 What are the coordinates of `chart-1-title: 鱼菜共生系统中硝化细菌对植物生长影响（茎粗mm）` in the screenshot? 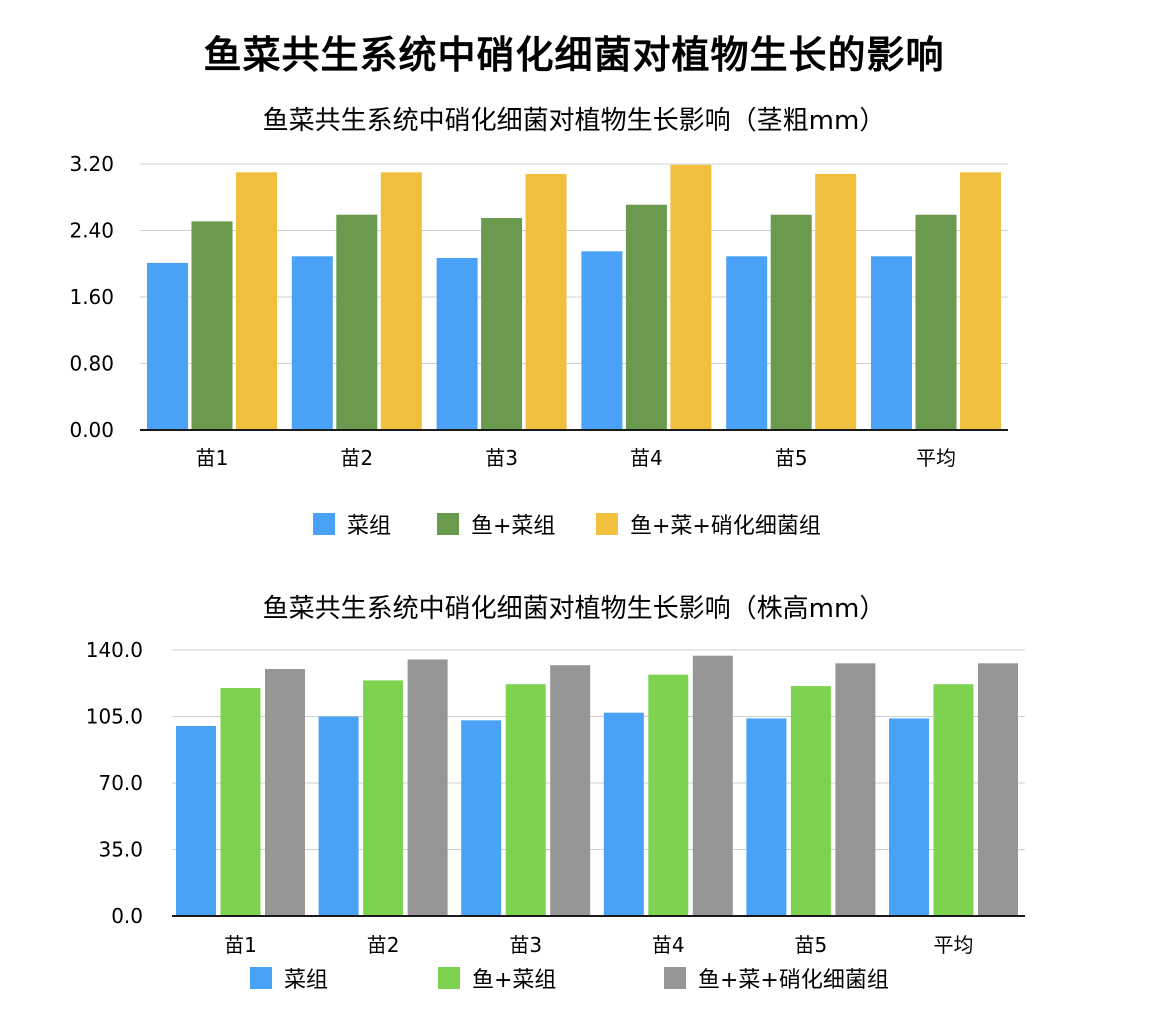 It's located at (574, 121).